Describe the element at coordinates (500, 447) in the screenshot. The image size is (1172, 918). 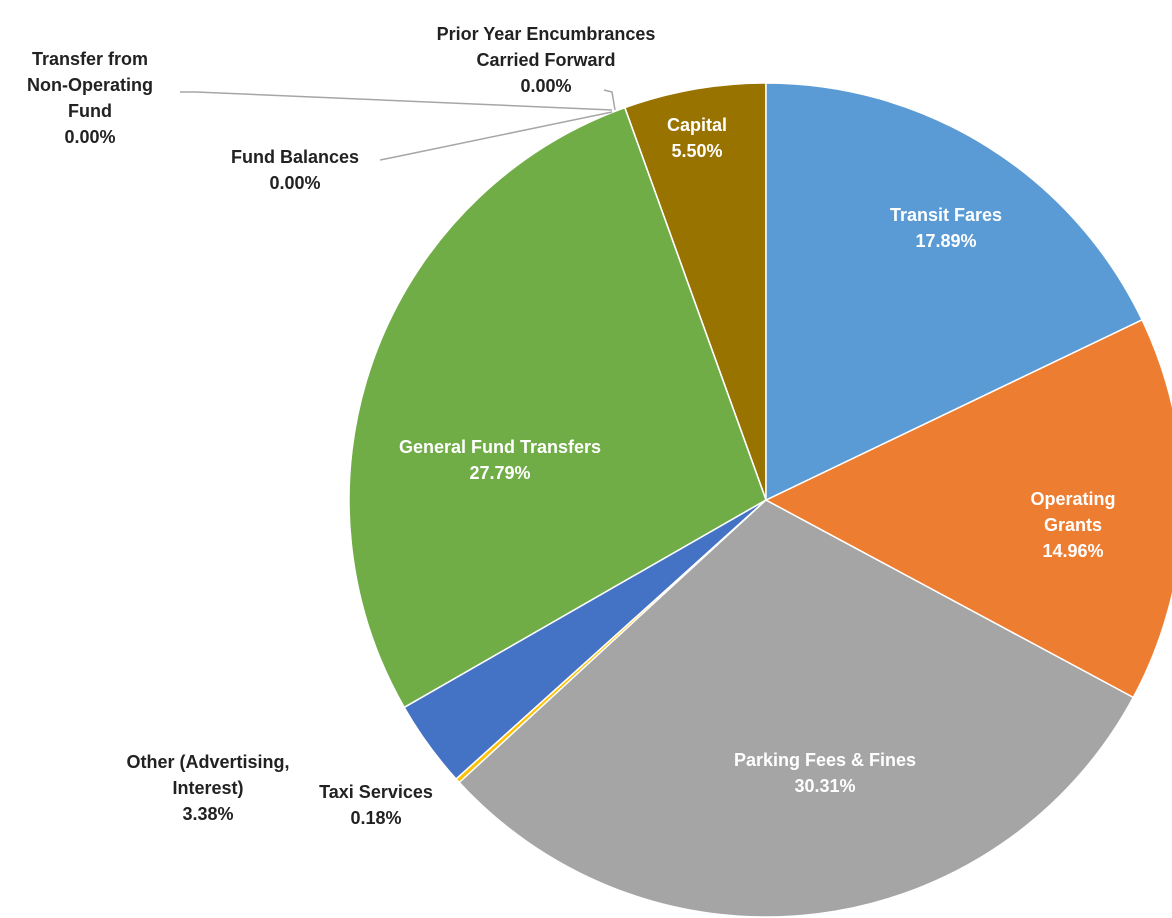
I see `category-label: General Fund Transfers` at that location.